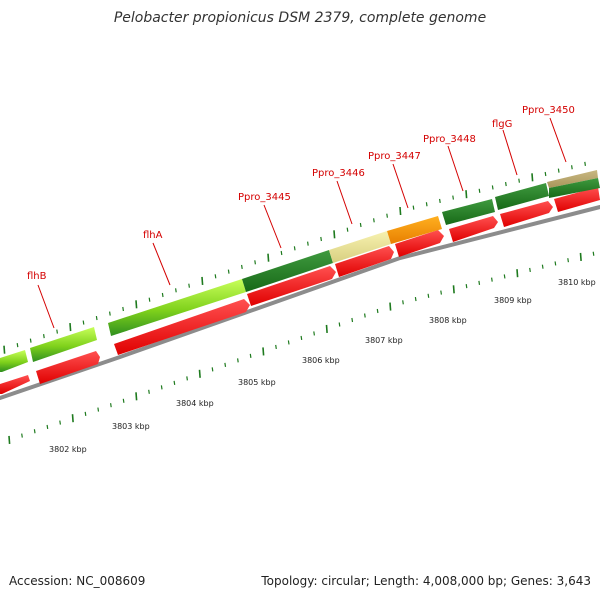 This screenshot has width=600, height=600. What do you see at coordinates (502, 124) in the screenshot?
I see `gene-label-flgg: flgG` at bounding box center [502, 124].